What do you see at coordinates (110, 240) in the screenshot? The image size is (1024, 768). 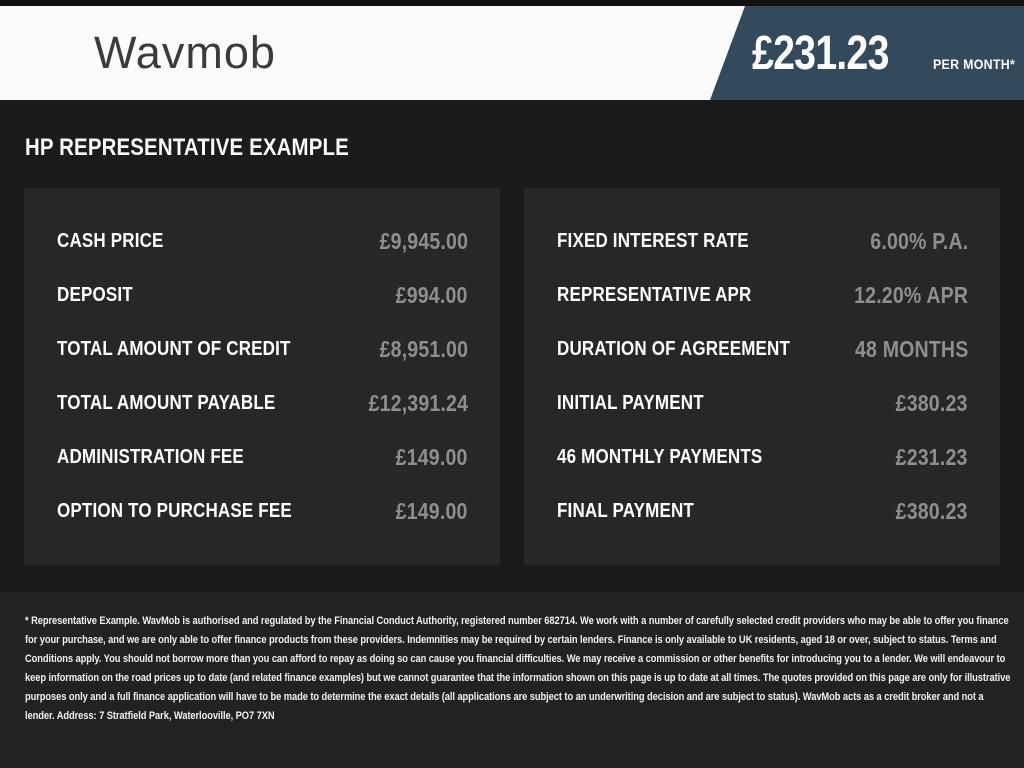 I see `finance-row-label: CASH PRICE` at bounding box center [110, 240].